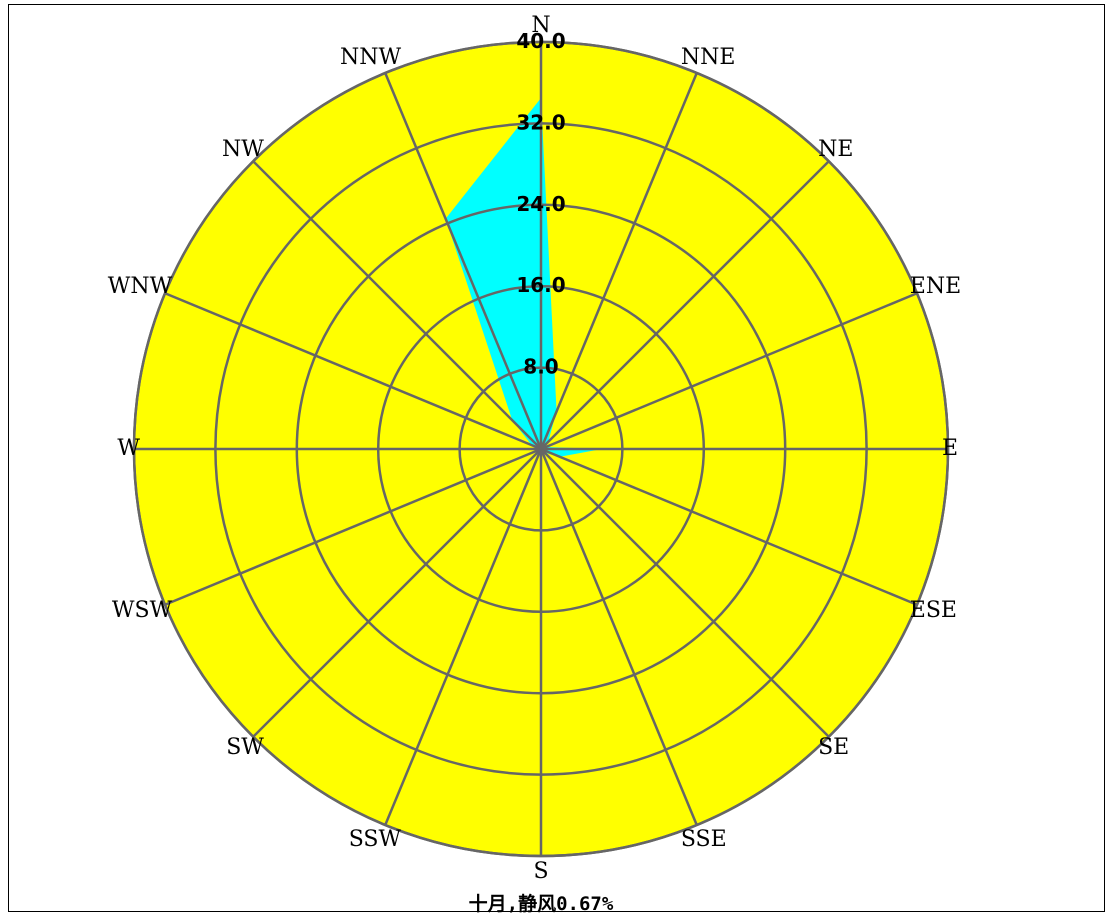  I want to click on direction-label: NE, so click(835, 149).